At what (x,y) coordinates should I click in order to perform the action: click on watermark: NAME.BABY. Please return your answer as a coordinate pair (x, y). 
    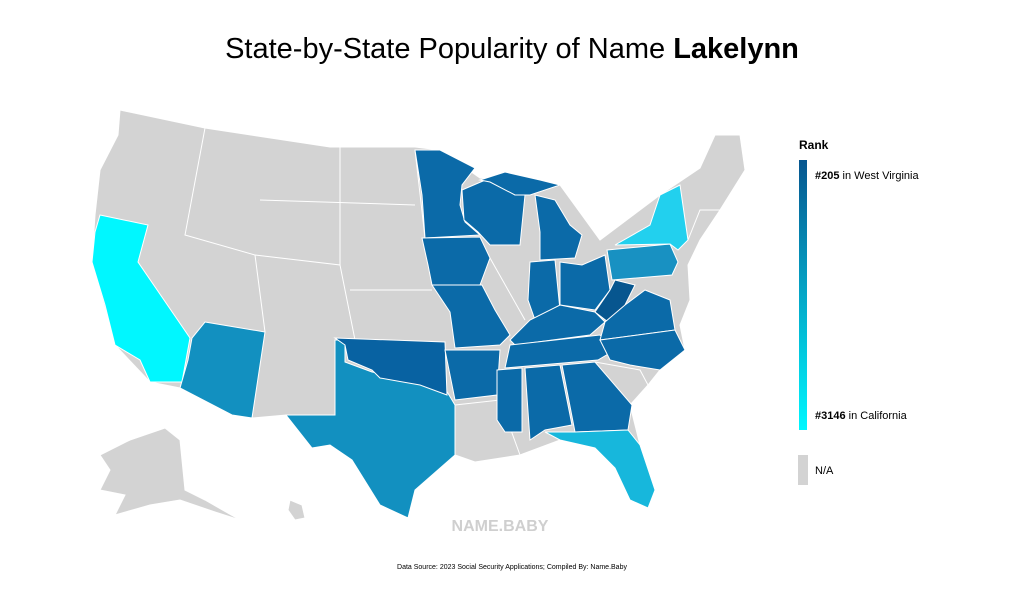
    Looking at the image, I should click on (500, 526).